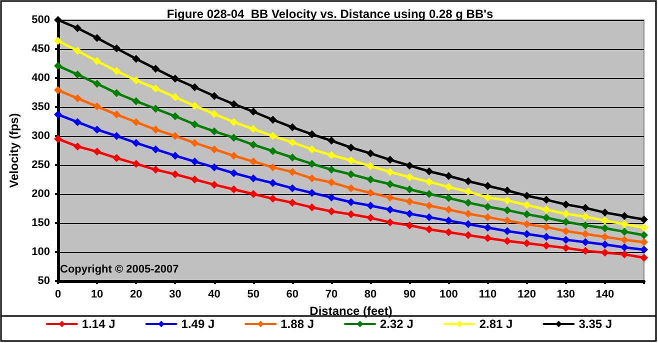 The height and width of the screenshot is (343, 658). Describe the element at coordinates (566, 294) in the screenshot. I see `x-tick-label: 130` at that location.